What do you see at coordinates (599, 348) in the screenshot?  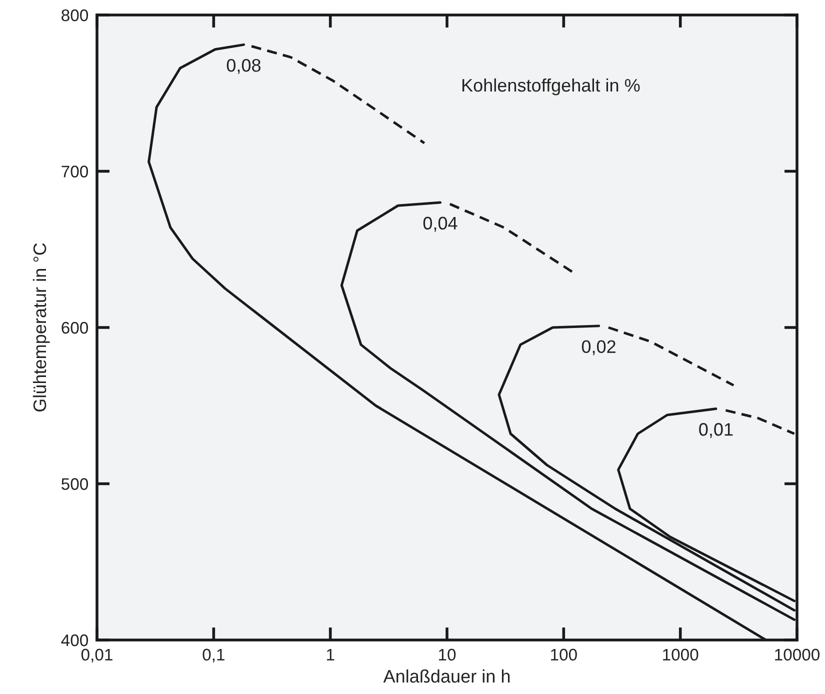 I see `series-label: 0,02` at bounding box center [599, 348].